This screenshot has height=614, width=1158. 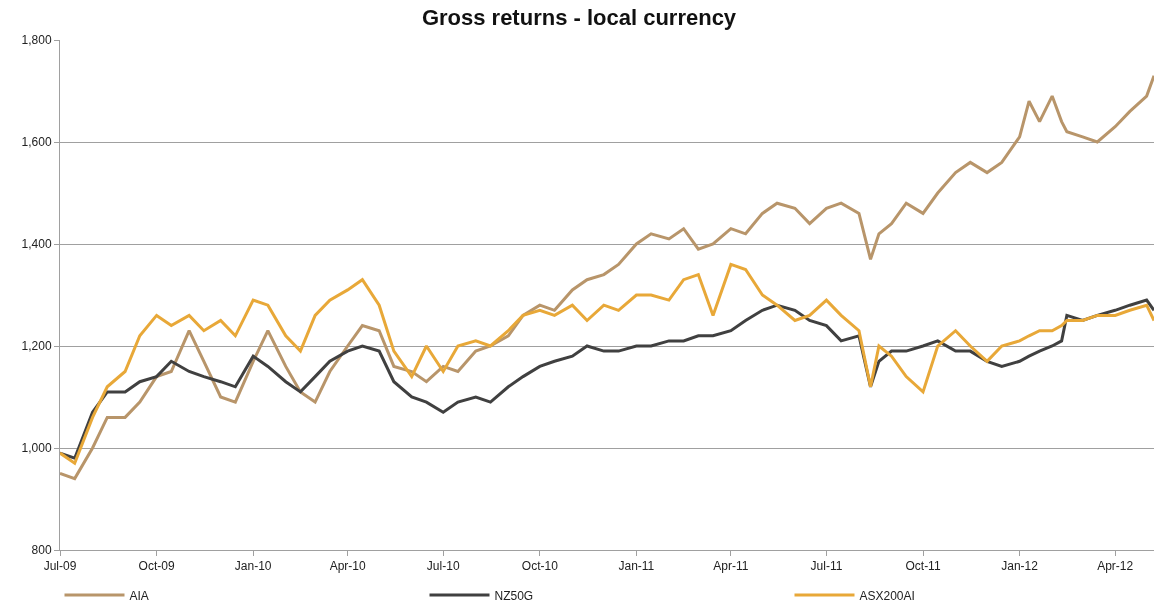 I want to click on x-tick-label: Oct-10, so click(x=540, y=566).